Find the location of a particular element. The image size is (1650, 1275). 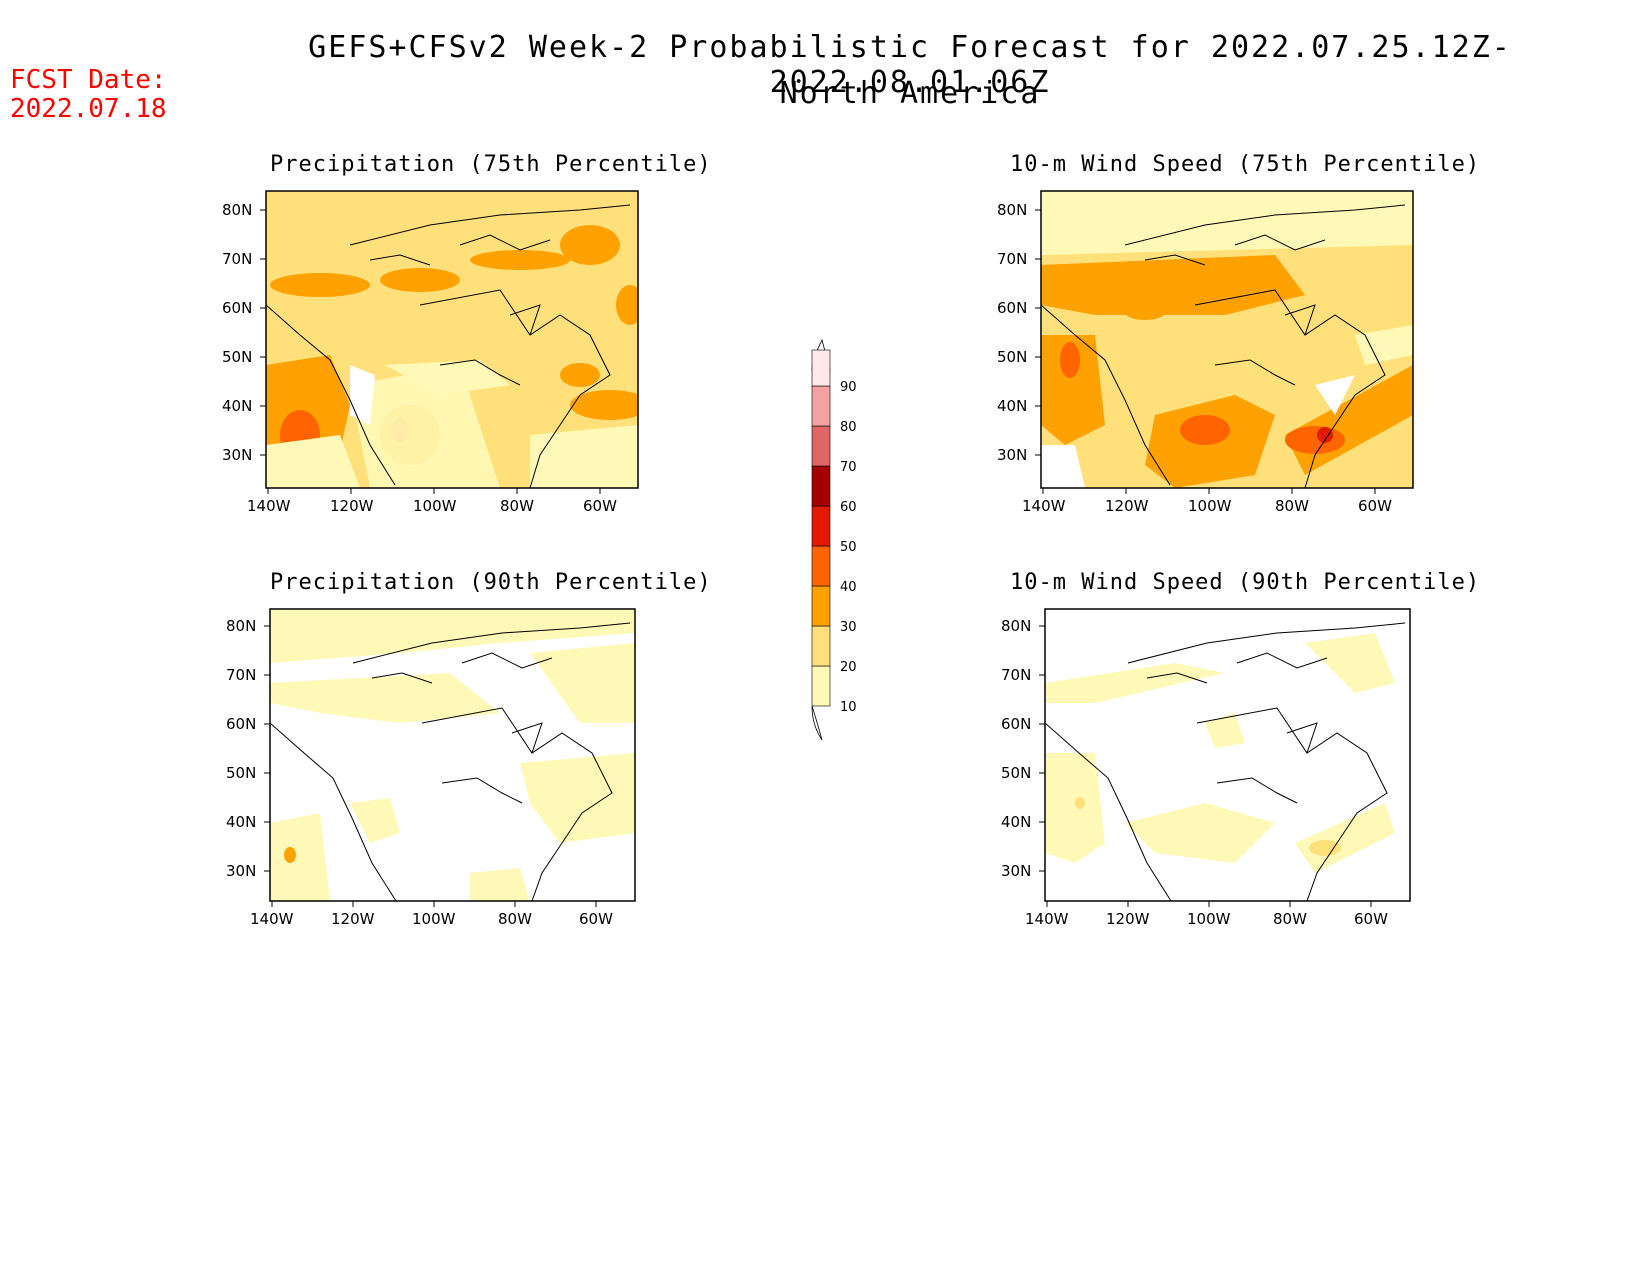

colorbar-labels: 10 20 30 40 50 60 70 80 90 is located at coordinates (848, 547).